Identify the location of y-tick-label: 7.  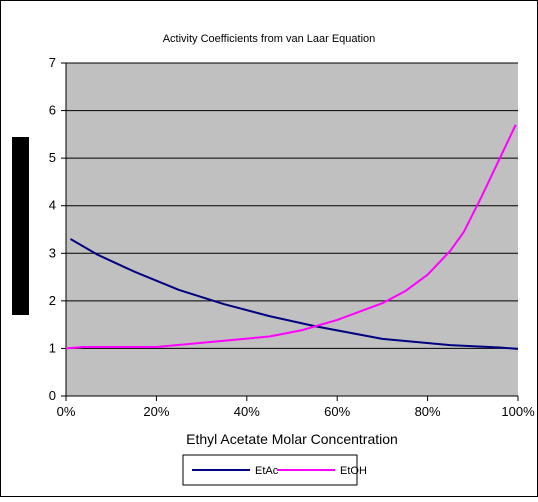
(52, 62).